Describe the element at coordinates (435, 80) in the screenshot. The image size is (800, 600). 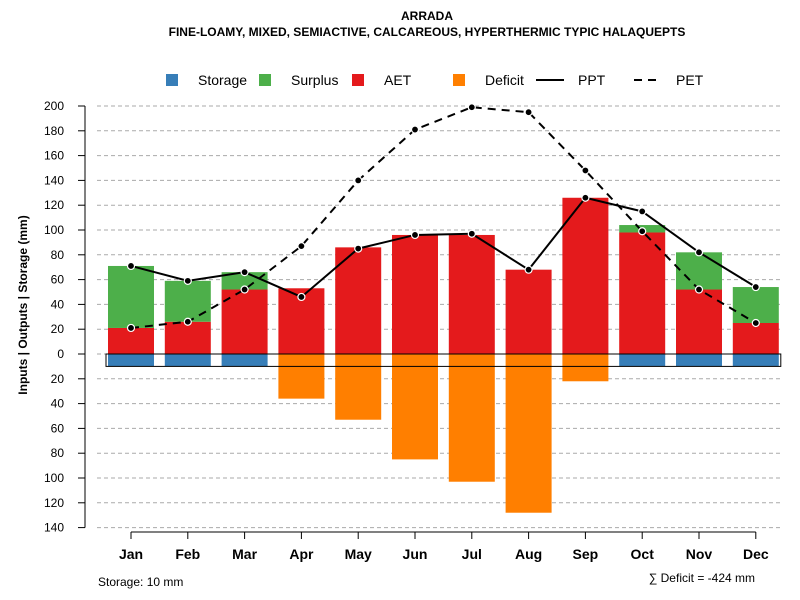
I see `legend: Storage Surplus AET Deficit PPT PET` at that location.